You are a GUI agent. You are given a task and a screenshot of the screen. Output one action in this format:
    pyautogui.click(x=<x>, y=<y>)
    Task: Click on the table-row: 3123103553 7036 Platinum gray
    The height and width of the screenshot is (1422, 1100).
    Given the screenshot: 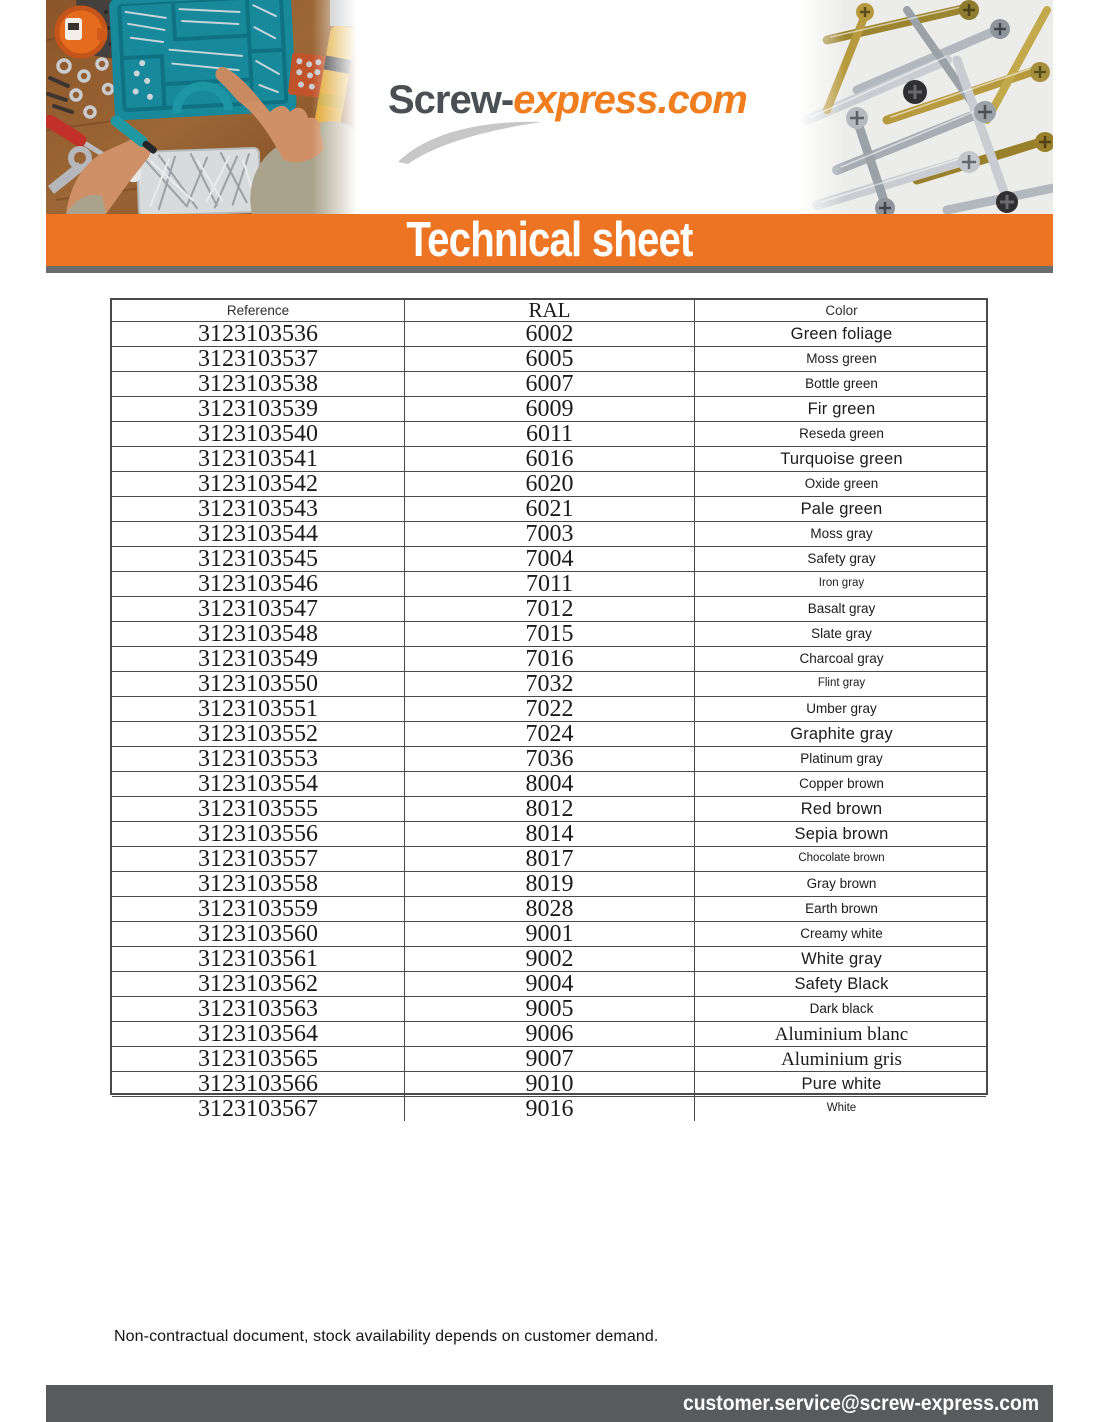 What is the action you would take?
    pyautogui.click(x=549, y=758)
    